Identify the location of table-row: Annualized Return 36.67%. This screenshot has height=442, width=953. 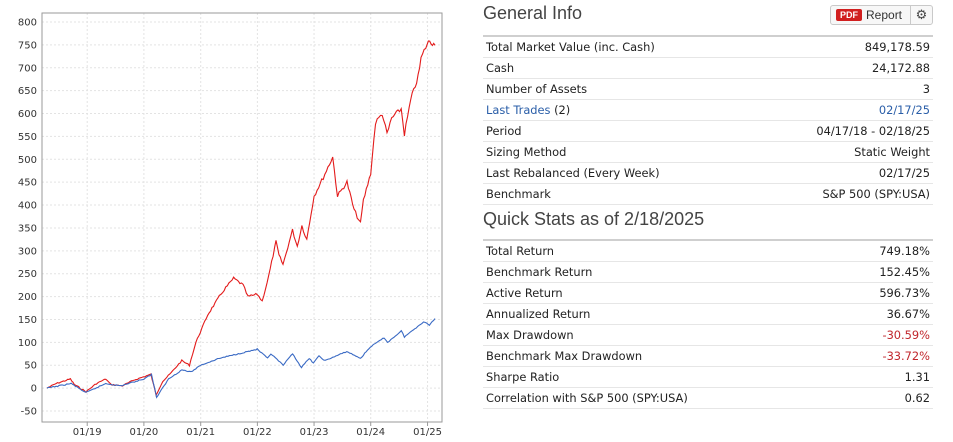
(708, 314).